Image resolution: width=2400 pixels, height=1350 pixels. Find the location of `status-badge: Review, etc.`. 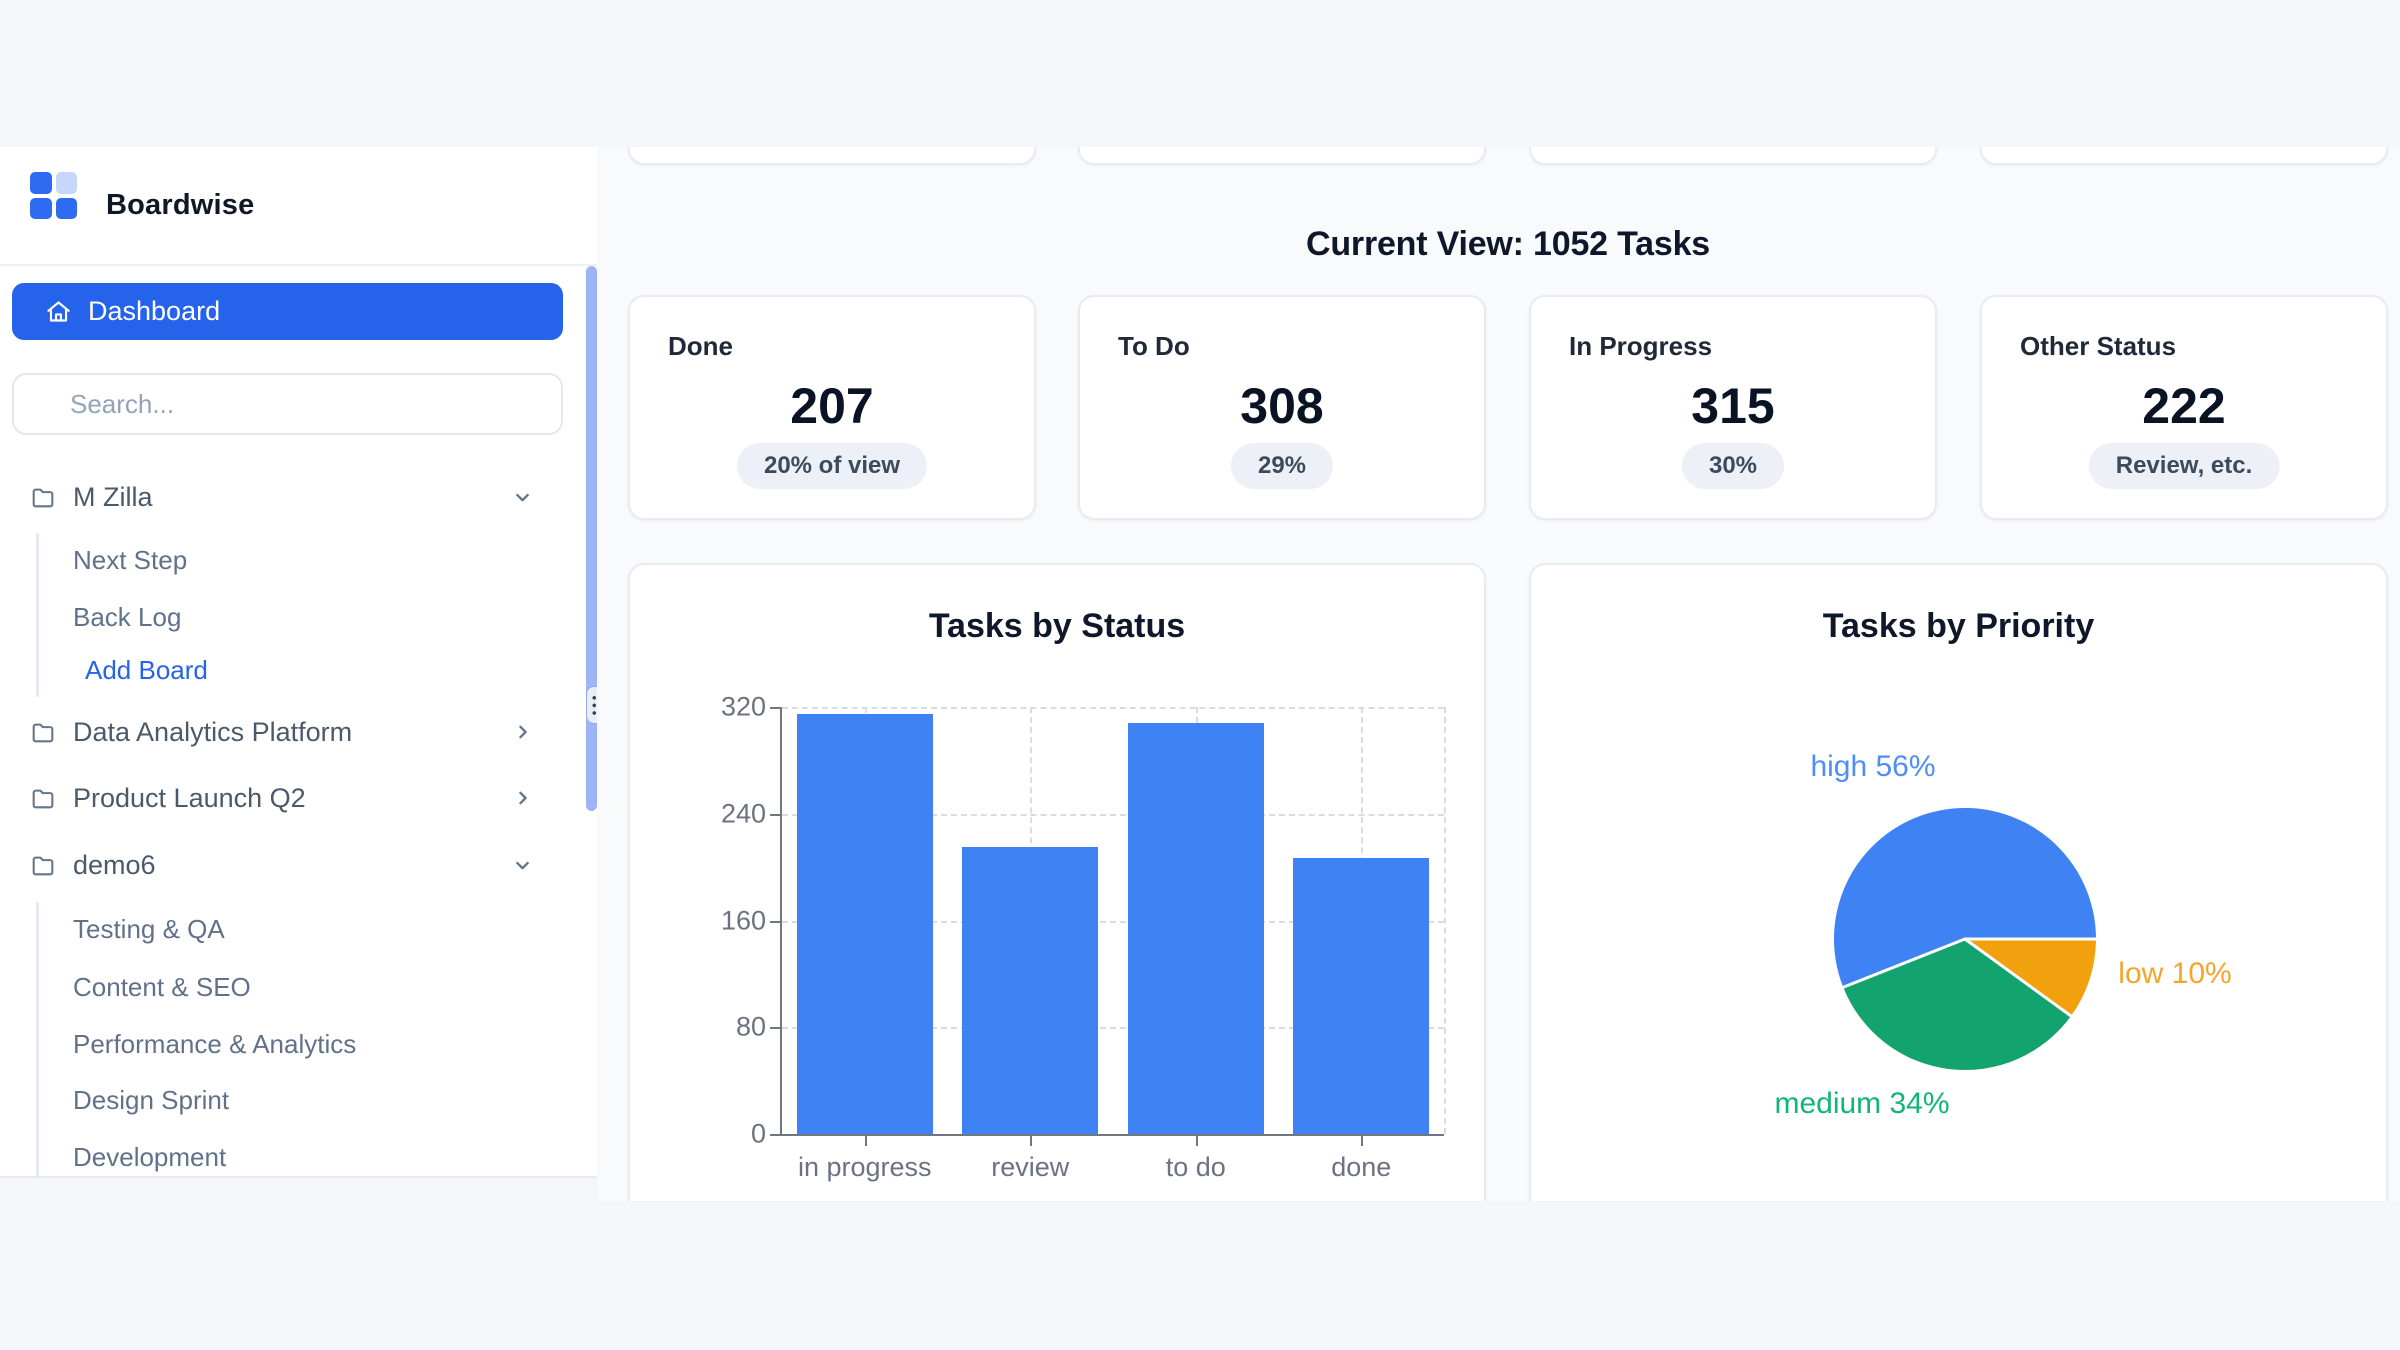

status-badge: Review, etc. is located at coordinates (2184, 466).